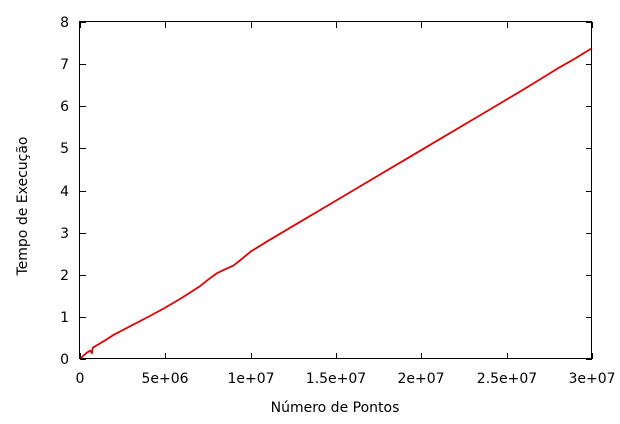  Describe the element at coordinates (80, 379) in the screenshot. I see `x-tick-label: 0` at that location.